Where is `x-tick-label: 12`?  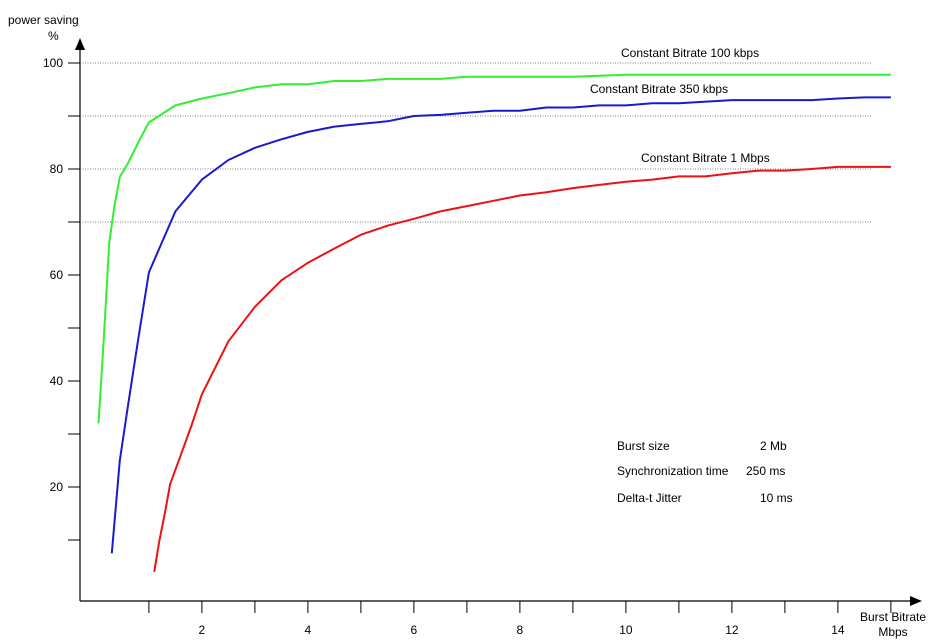 x-tick-label: 12 is located at coordinates (732, 630).